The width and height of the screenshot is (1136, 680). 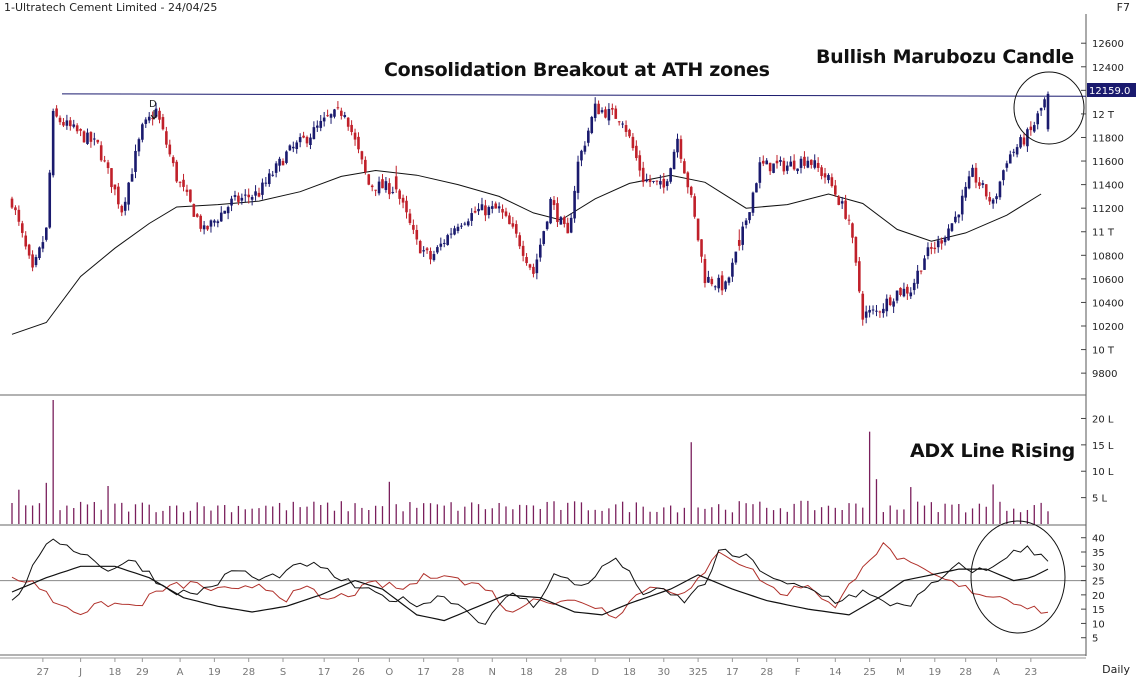 What do you see at coordinates (595, 672) in the screenshot?
I see `date-tick-label: D` at bounding box center [595, 672].